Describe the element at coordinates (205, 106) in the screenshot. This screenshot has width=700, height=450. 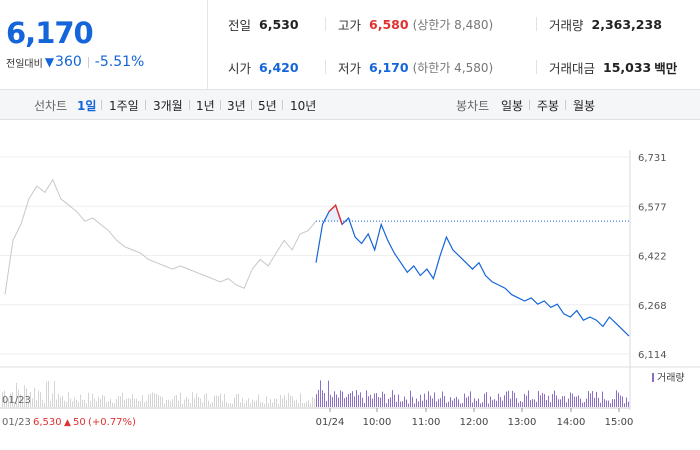
I see `tab-1y: 1년` at that location.